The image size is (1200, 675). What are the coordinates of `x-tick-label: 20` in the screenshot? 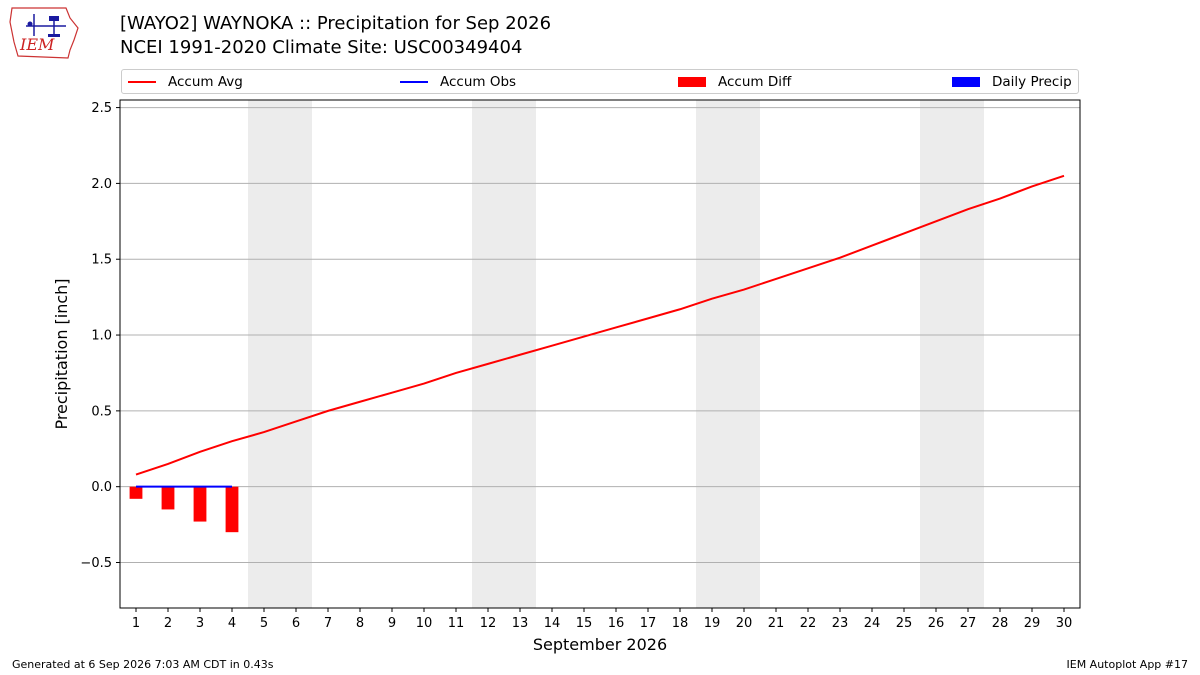 It's located at (744, 623).